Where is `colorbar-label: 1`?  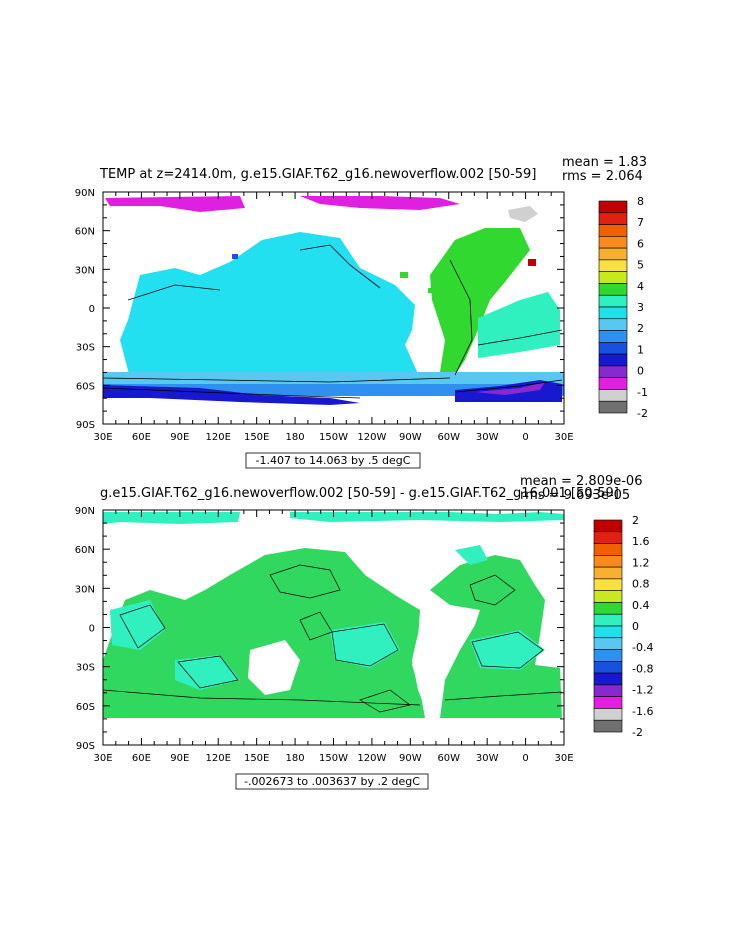
colorbar-label: 1 is located at coordinates (640, 349).